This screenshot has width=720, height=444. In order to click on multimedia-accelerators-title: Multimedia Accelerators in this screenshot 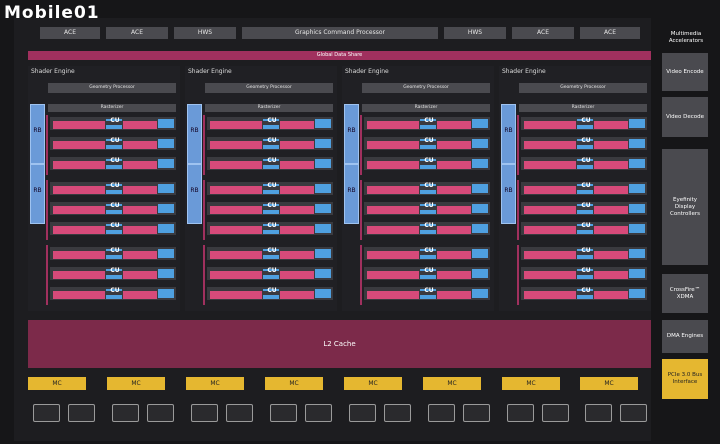, I will do `click(686, 37)`.